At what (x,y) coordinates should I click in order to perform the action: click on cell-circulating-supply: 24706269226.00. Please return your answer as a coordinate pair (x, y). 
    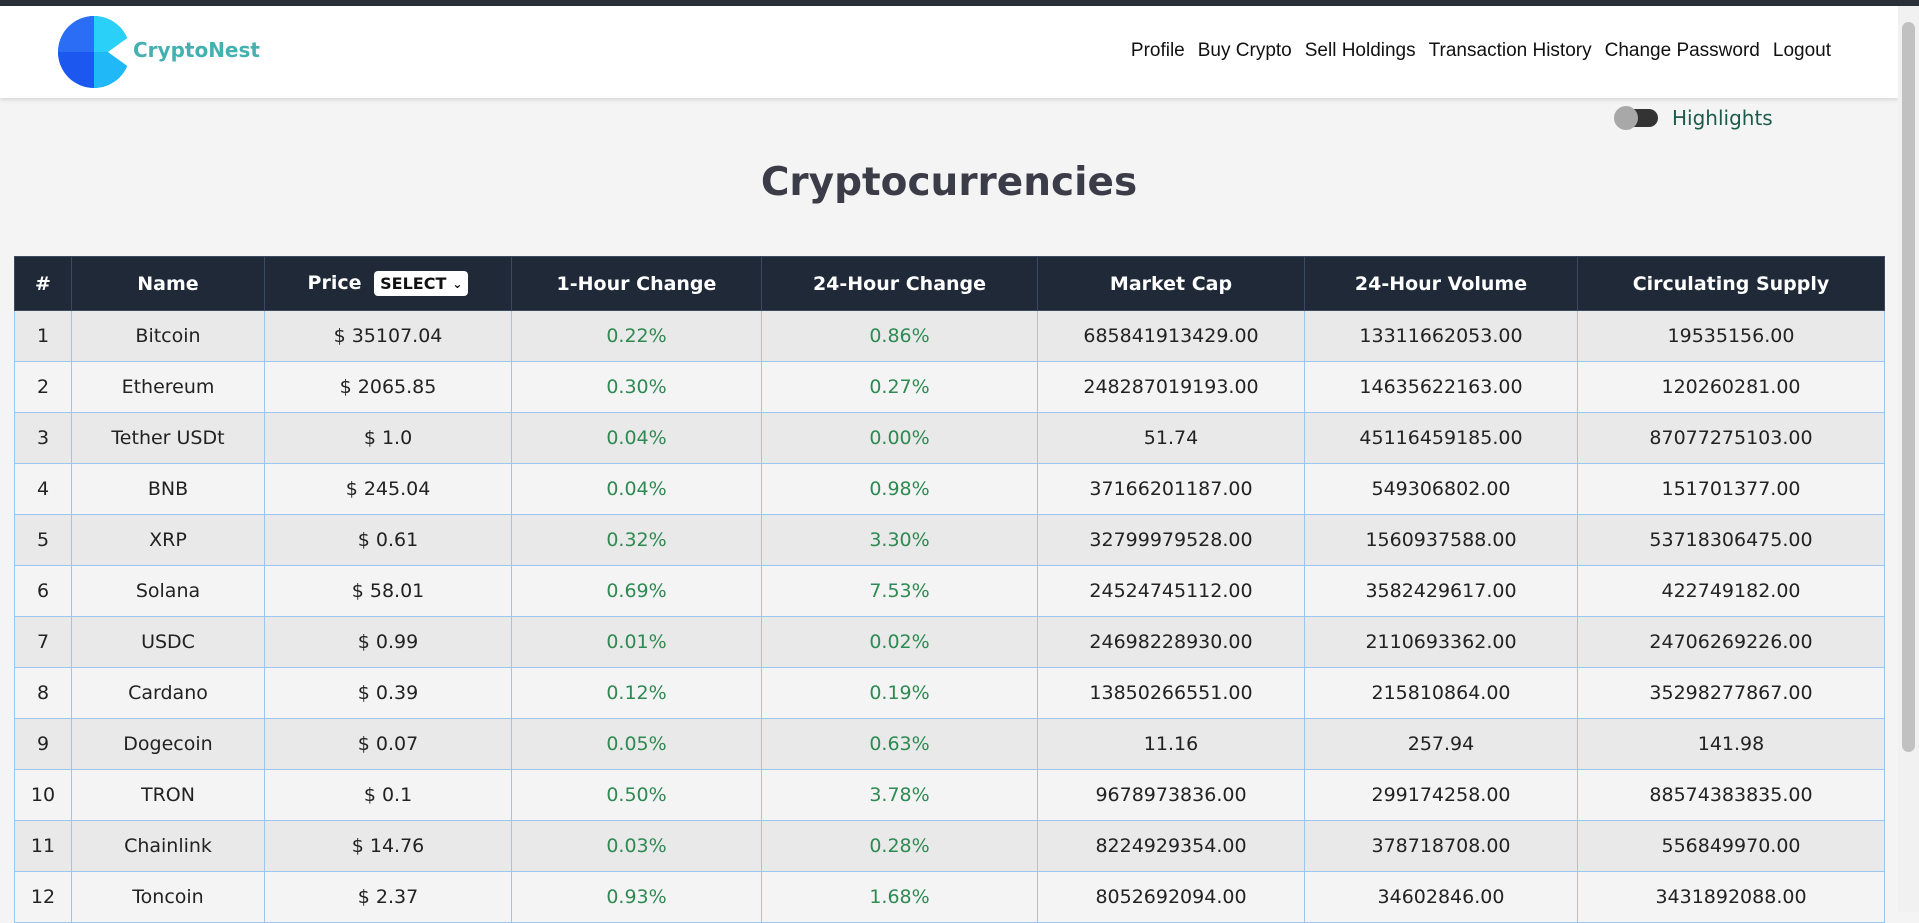
    Looking at the image, I should click on (1731, 642).